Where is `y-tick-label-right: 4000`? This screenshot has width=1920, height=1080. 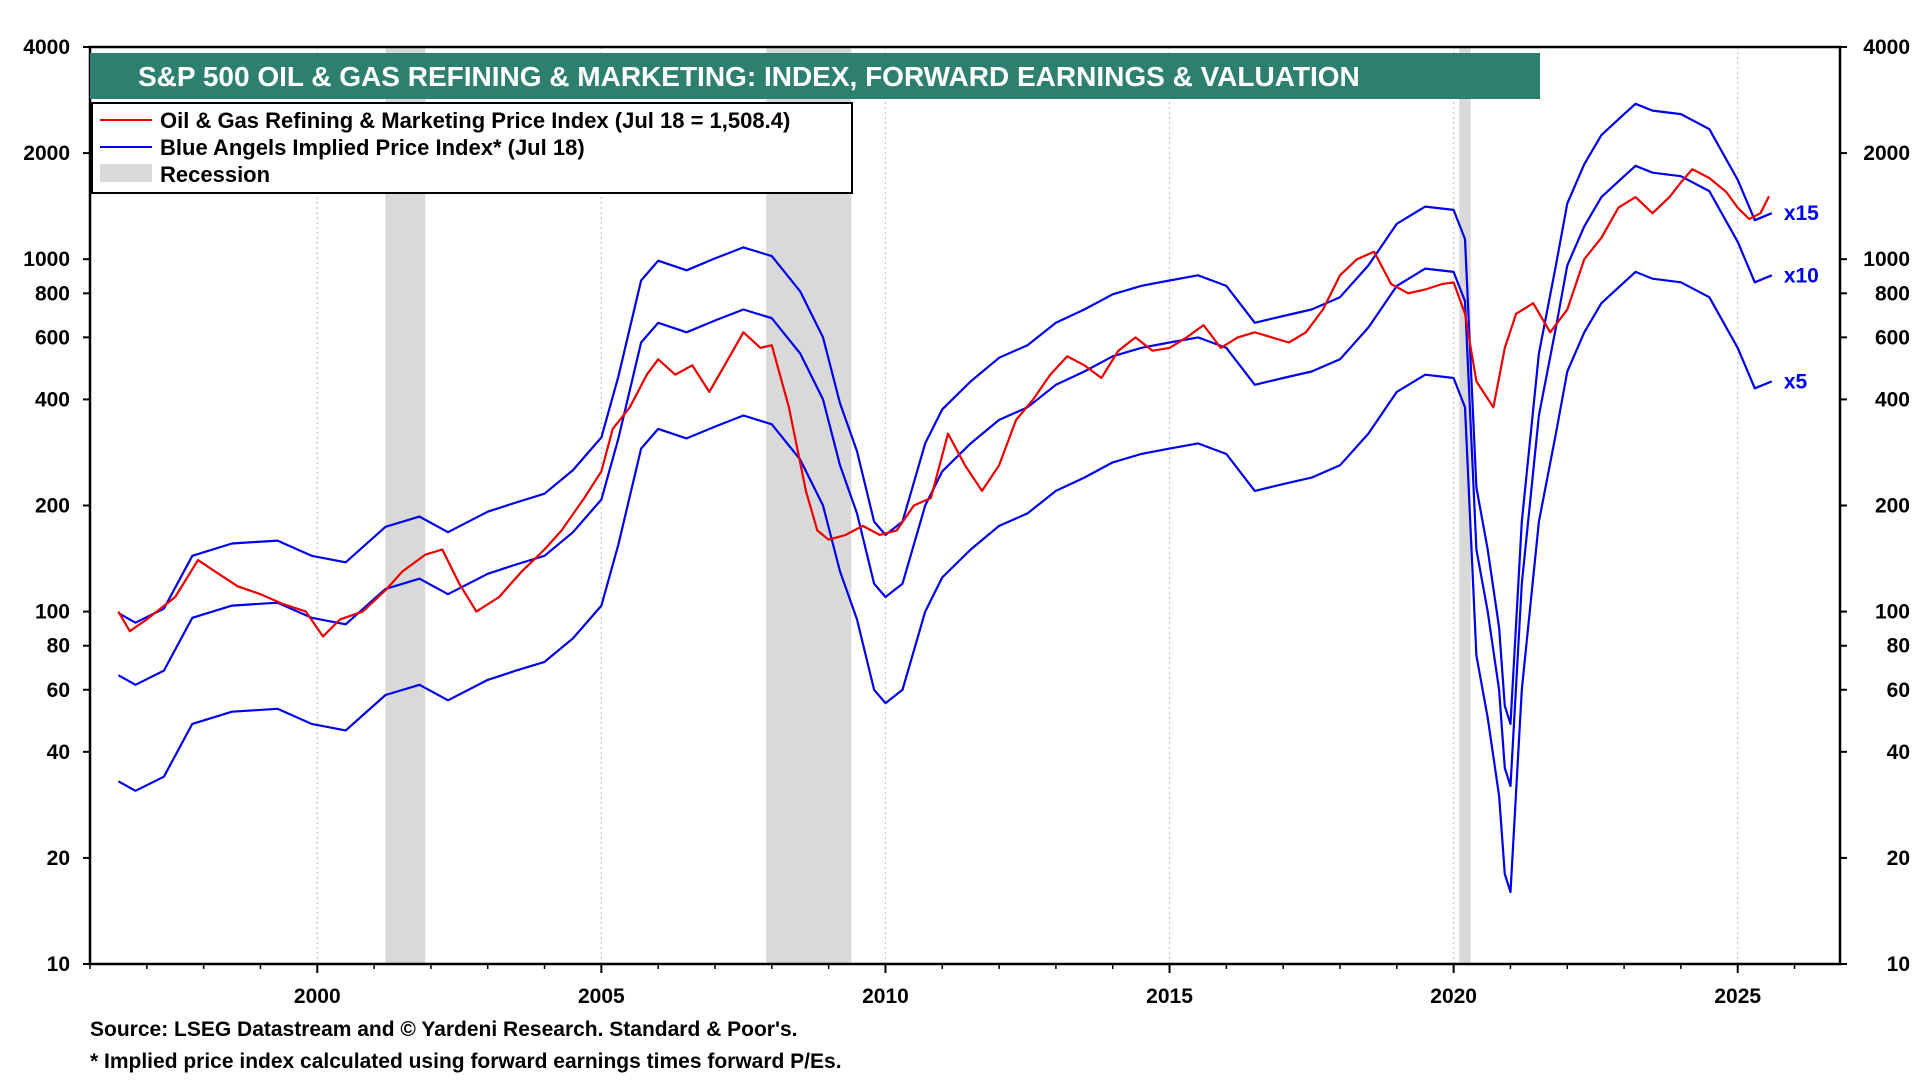 y-tick-label-right: 4000 is located at coordinates (1886, 47).